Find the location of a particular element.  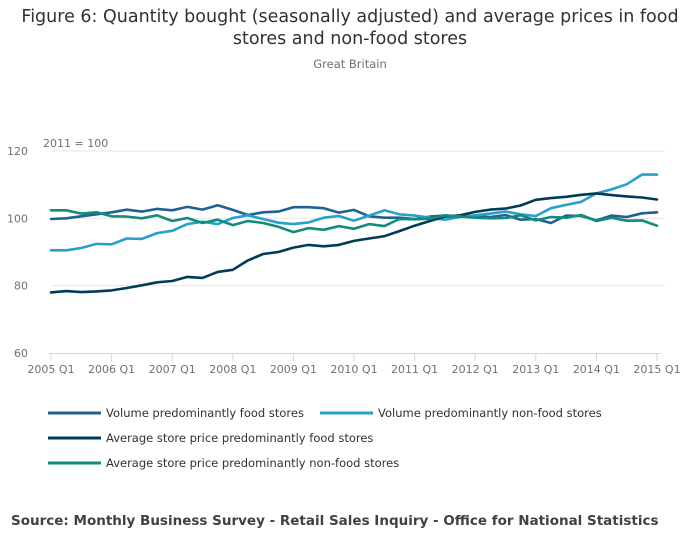

x-tick-label: 2008 Q1 is located at coordinates (232, 369).